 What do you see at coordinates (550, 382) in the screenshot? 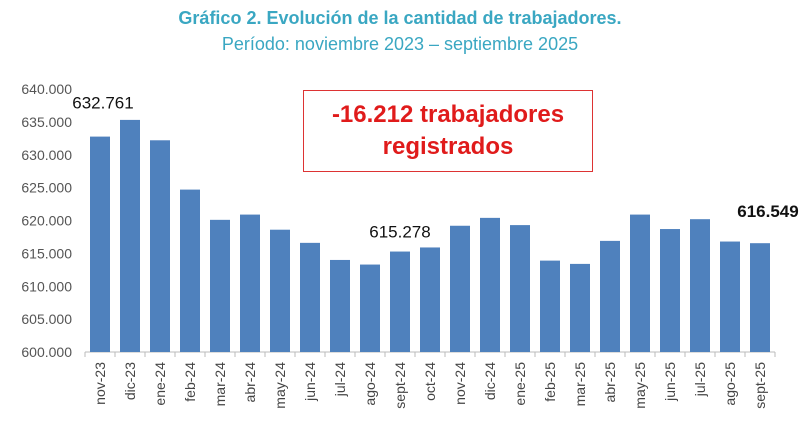
I see `x-tick-label: feb-25` at bounding box center [550, 382].